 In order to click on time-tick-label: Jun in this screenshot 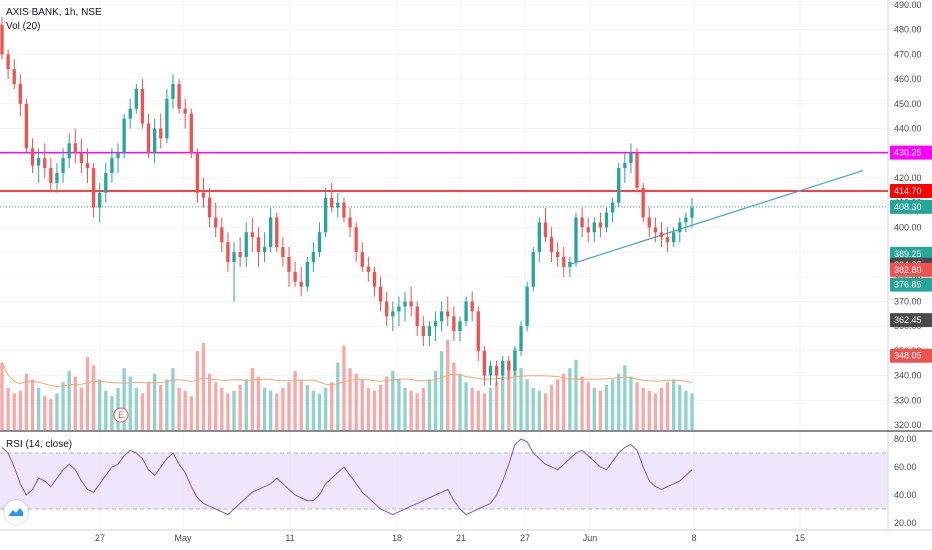, I will do `click(590, 538)`.